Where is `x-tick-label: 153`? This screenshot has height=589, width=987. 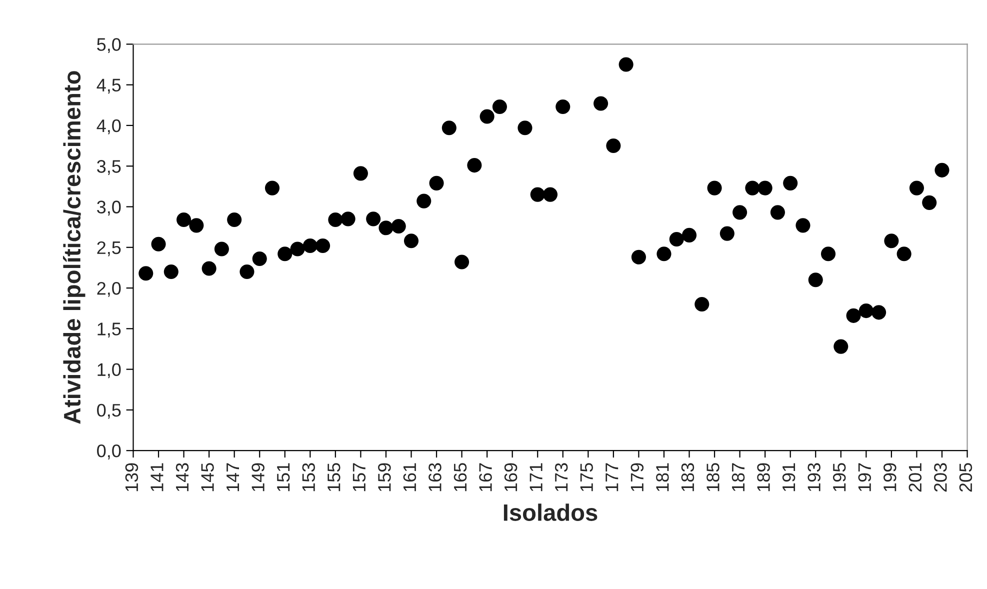 x-tick-label: 153 is located at coordinates (309, 477).